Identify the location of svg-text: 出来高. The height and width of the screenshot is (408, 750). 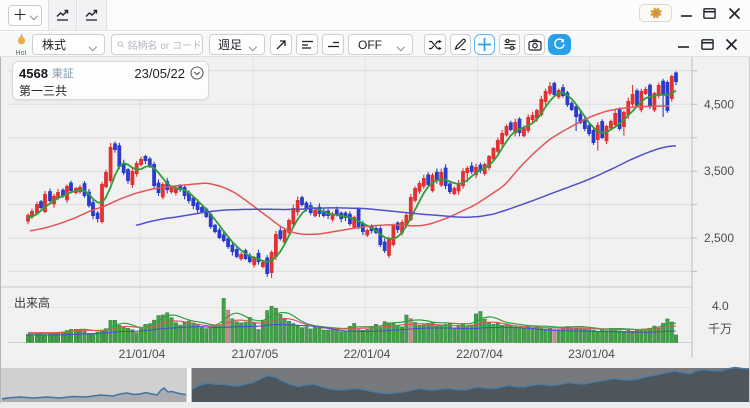
(32, 302).